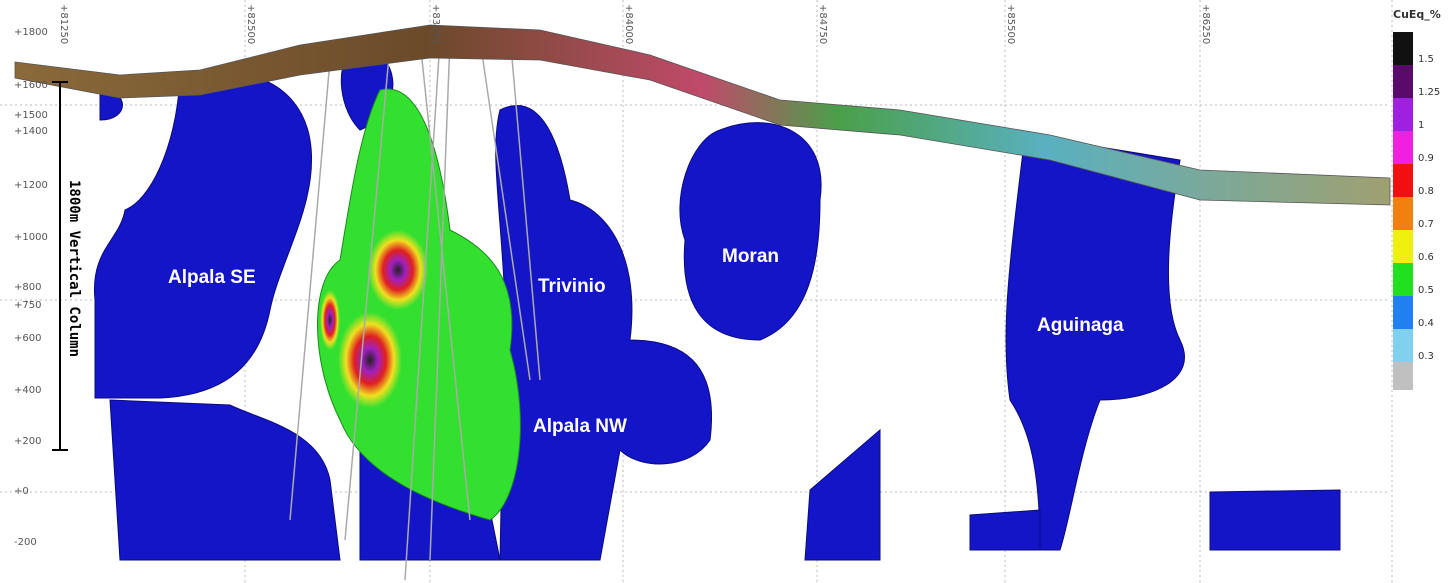  I want to click on elevation-label: +200, so click(27, 441).